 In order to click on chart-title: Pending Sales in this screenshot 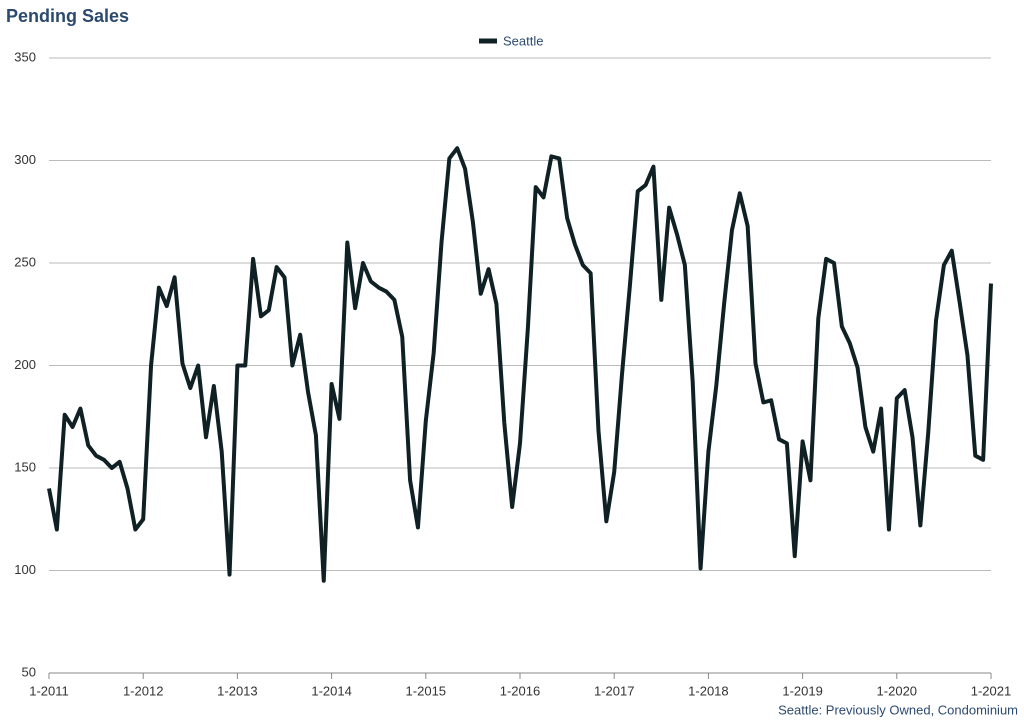, I will do `click(67, 16)`.